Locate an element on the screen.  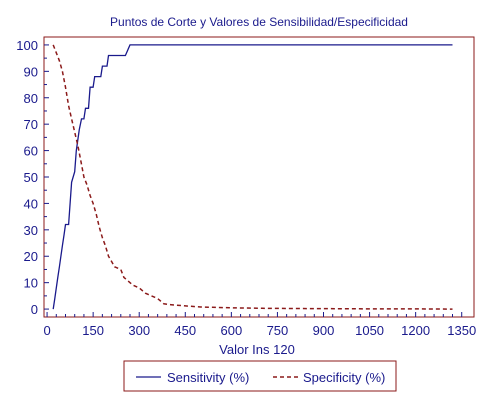
x-tick-label: 300 is located at coordinates (139, 330).